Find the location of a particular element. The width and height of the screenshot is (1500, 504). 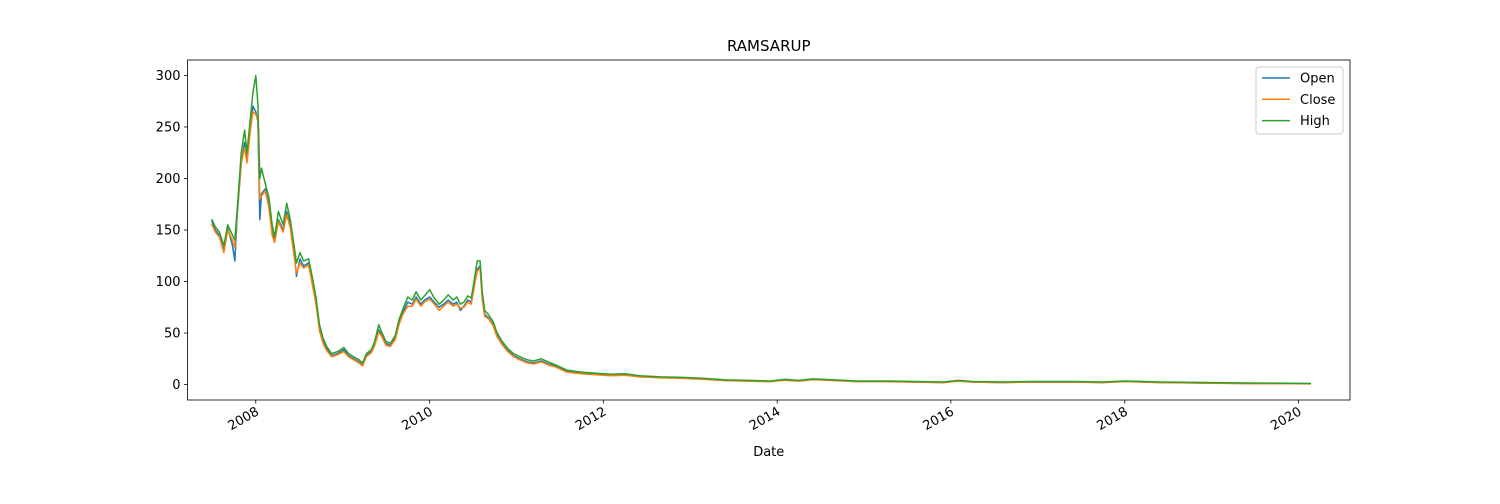

y-tick-label: 200 is located at coordinates (168, 179).